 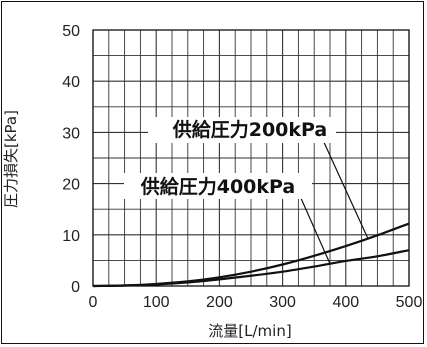 I want to click on annotation-label-1: 供給圧力200kPa, so click(x=250, y=129).